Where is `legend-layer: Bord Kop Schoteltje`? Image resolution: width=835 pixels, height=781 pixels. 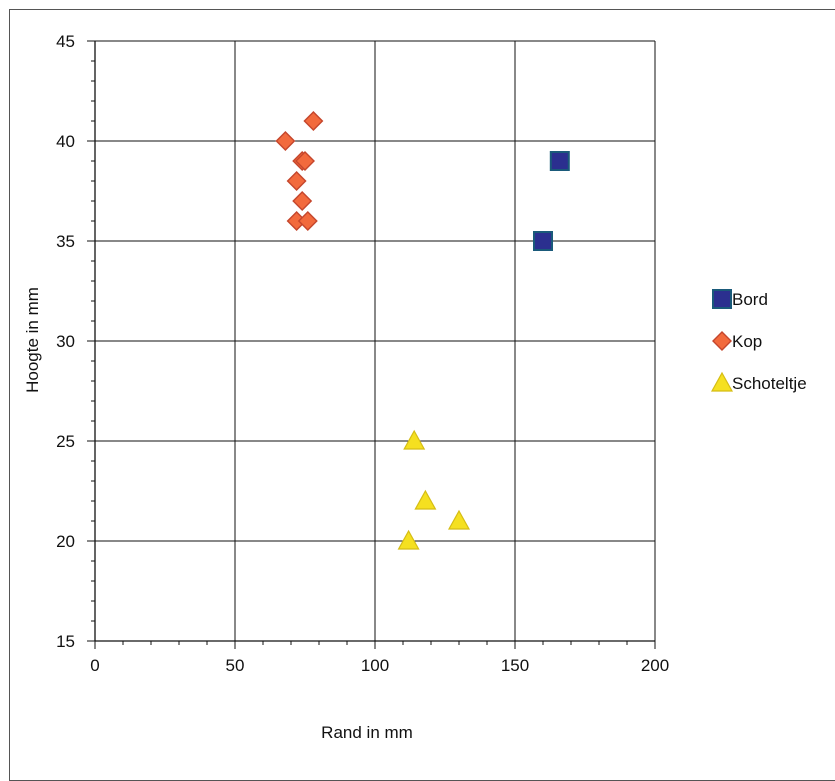
legend-layer: Bord Kop Schoteltje is located at coordinates (758, 341).